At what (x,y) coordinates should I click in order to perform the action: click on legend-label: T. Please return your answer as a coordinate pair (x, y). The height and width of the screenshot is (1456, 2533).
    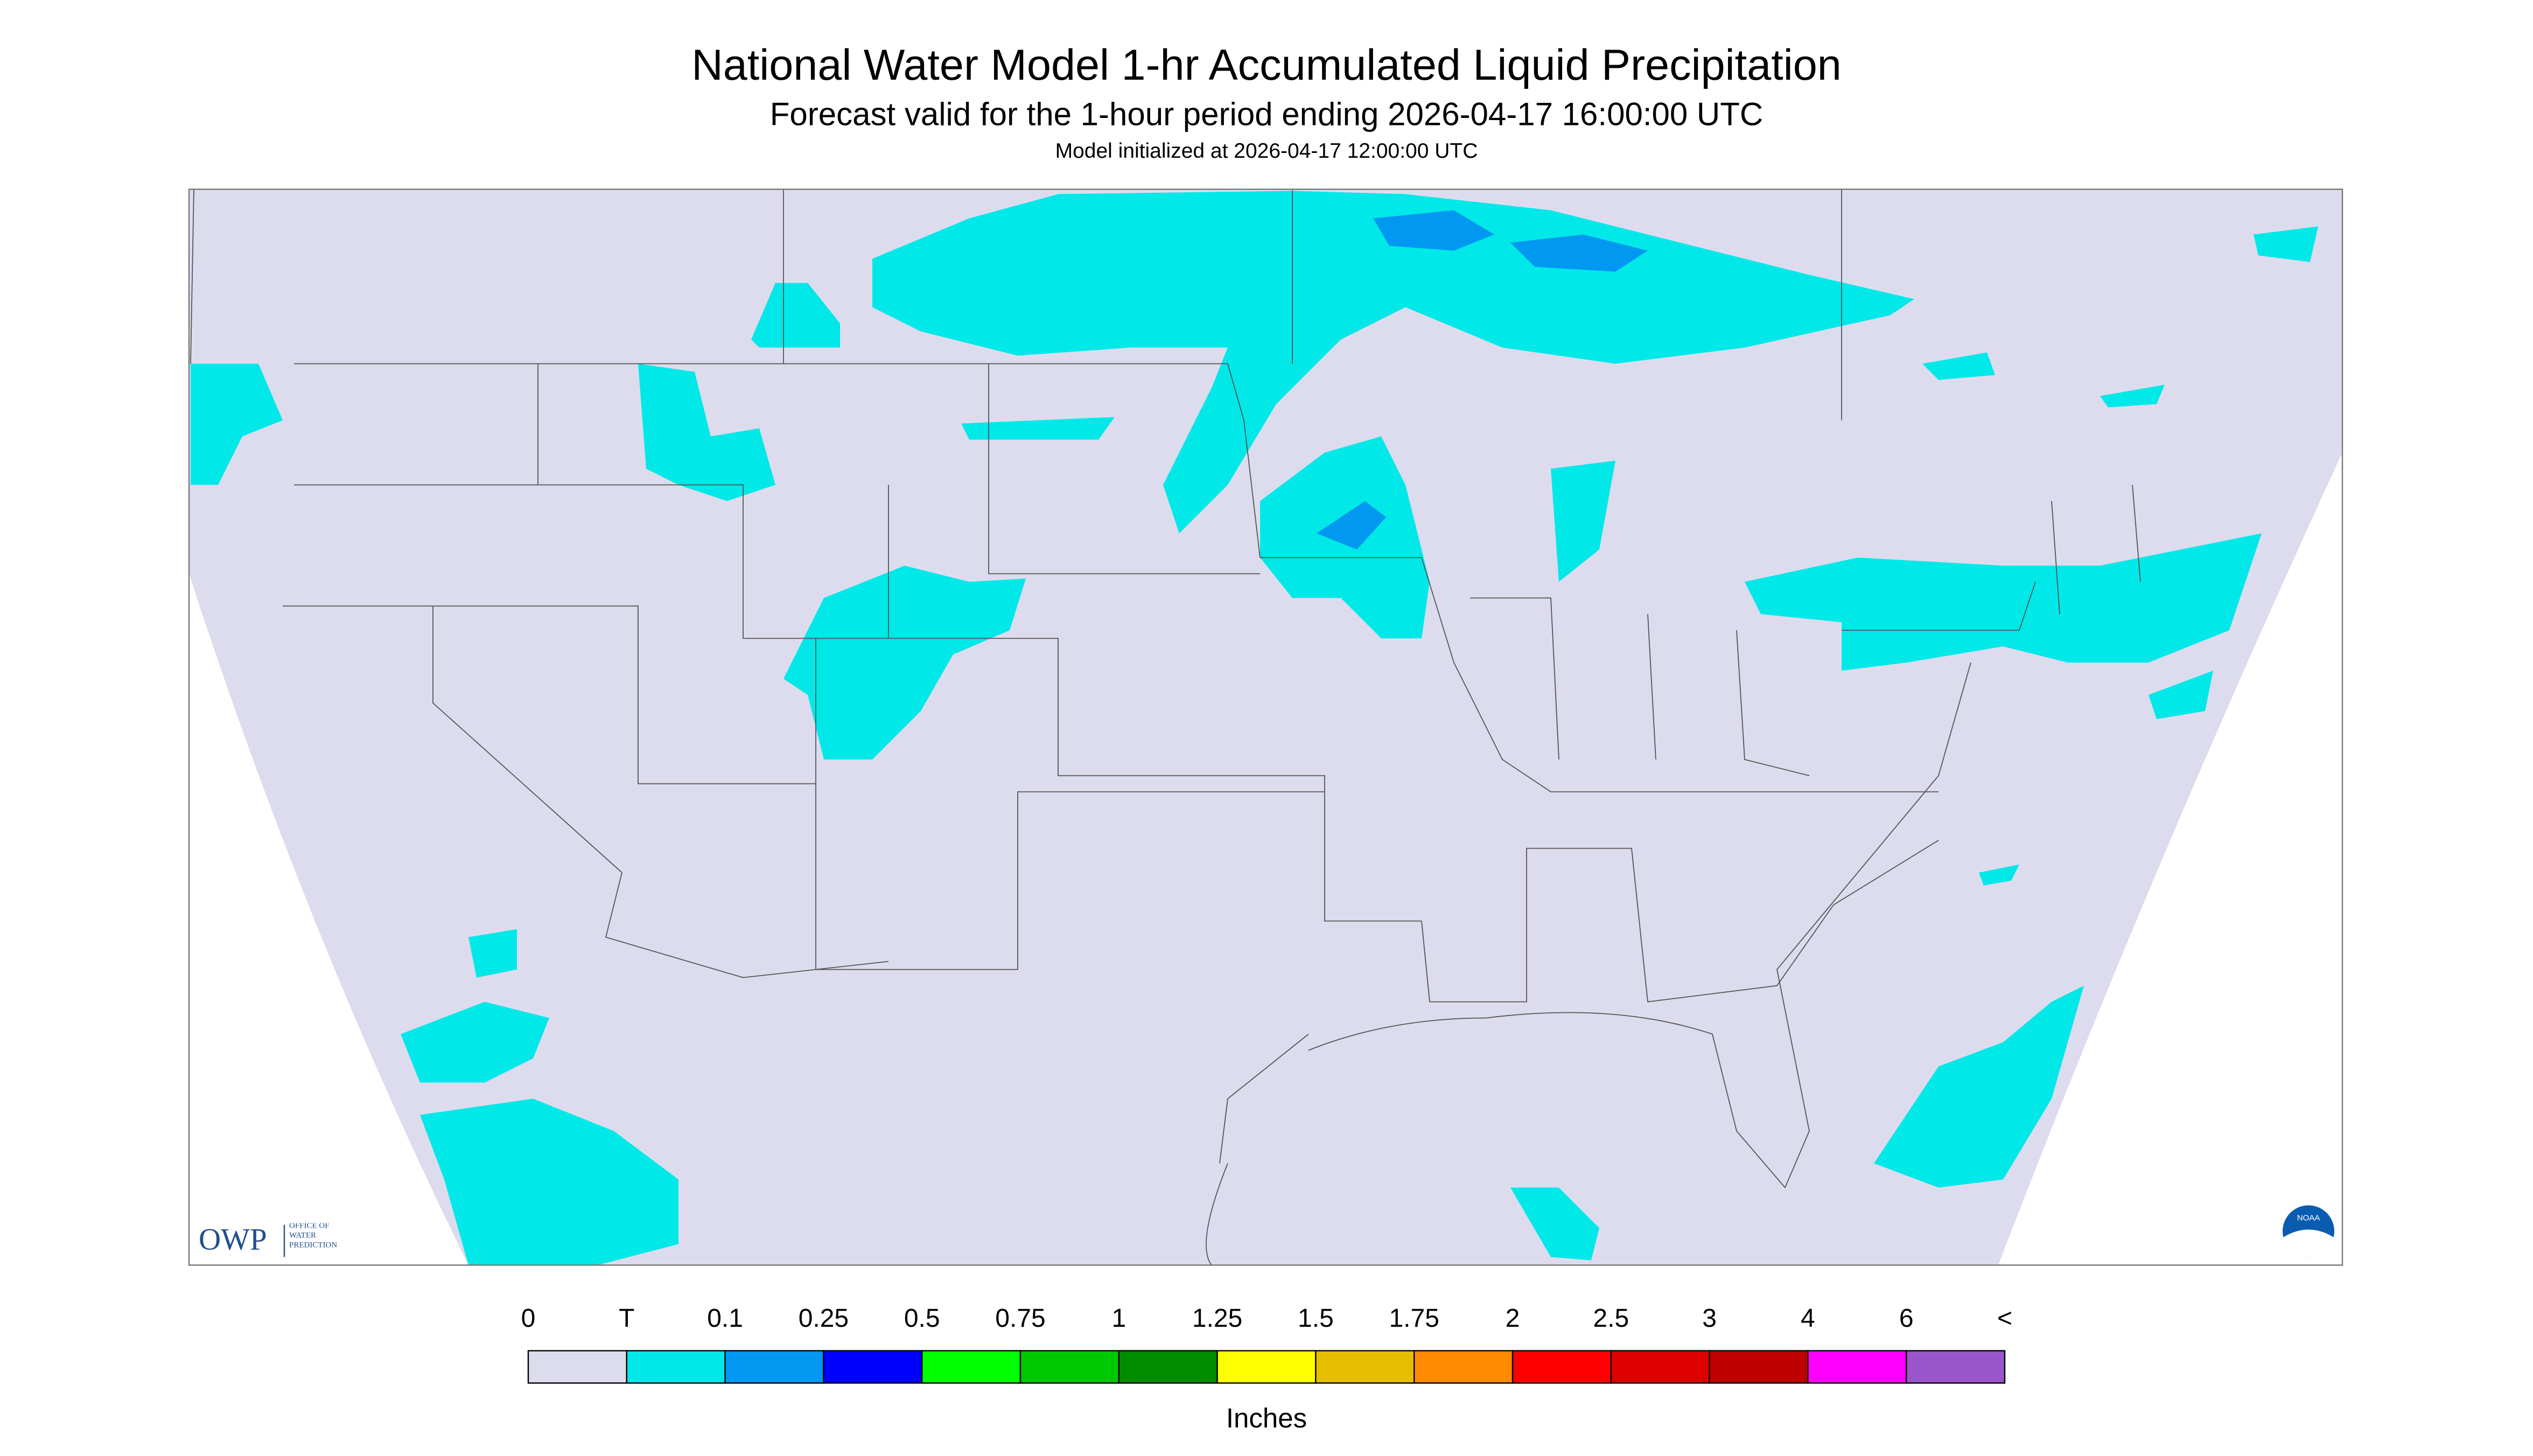
    Looking at the image, I should click on (627, 1318).